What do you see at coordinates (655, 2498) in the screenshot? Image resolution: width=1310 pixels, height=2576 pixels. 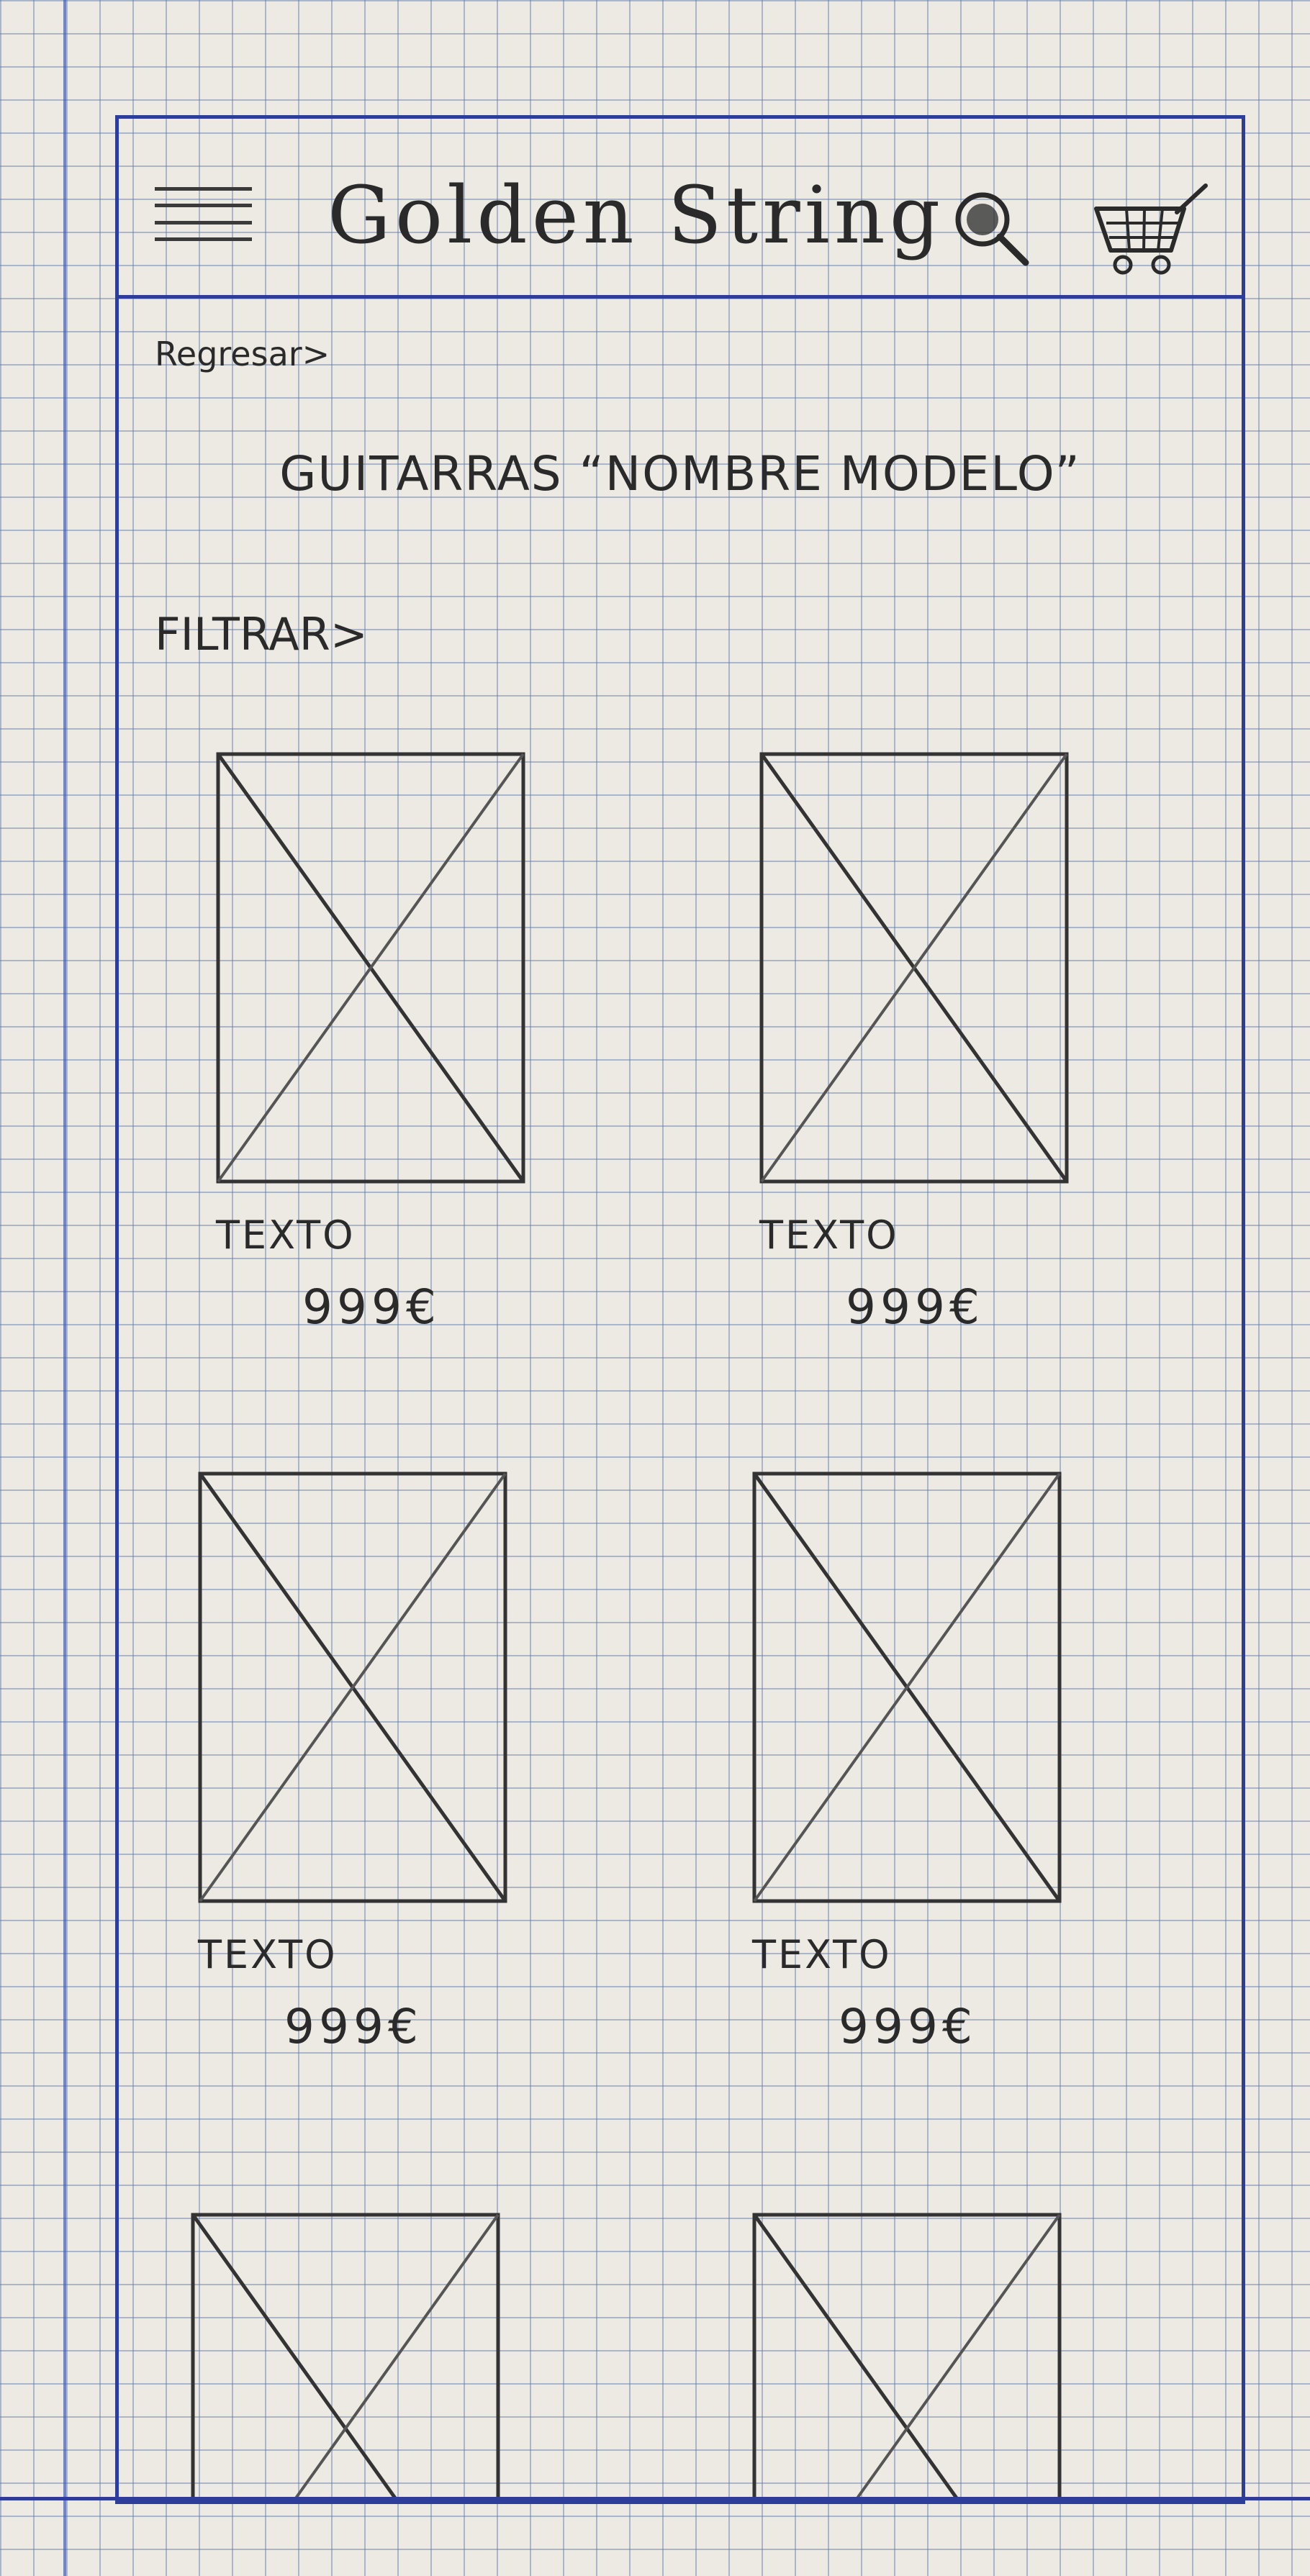 I see `notebook-bottom-line` at bounding box center [655, 2498].